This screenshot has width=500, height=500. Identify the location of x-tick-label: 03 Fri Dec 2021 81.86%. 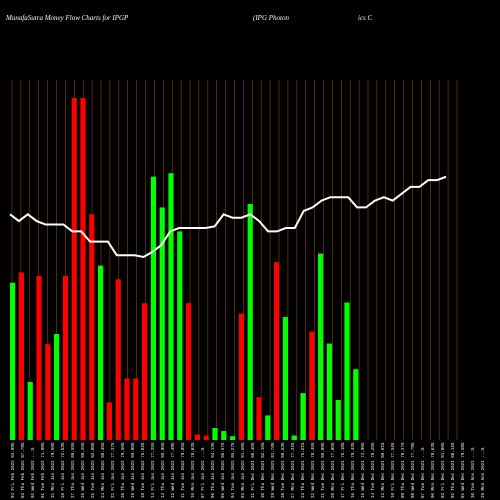
(443, 470).